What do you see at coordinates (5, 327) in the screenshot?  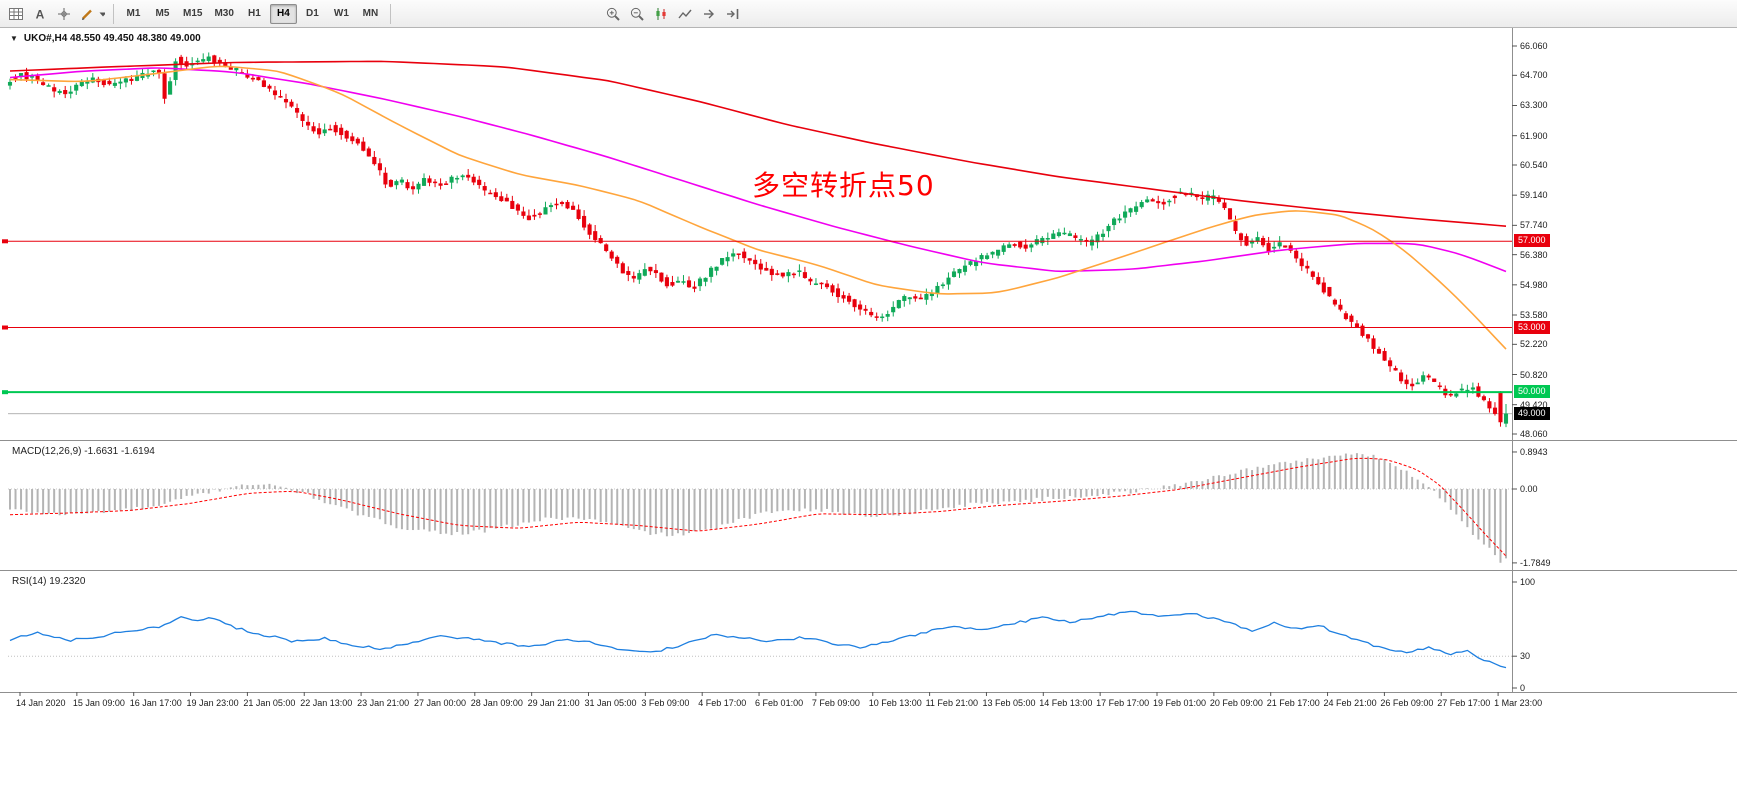 I see `hline-53.000-anchor` at bounding box center [5, 327].